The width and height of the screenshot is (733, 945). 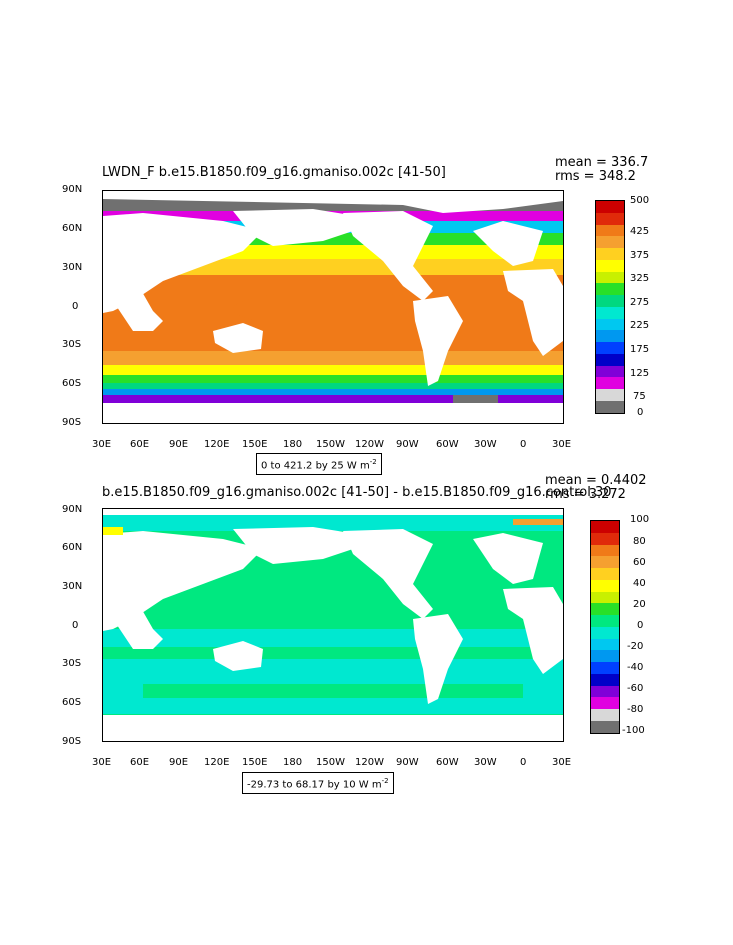 What do you see at coordinates (330, 762) in the screenshot?
I see `panel2-xtick: 150W` at bounding box center [330, 762].